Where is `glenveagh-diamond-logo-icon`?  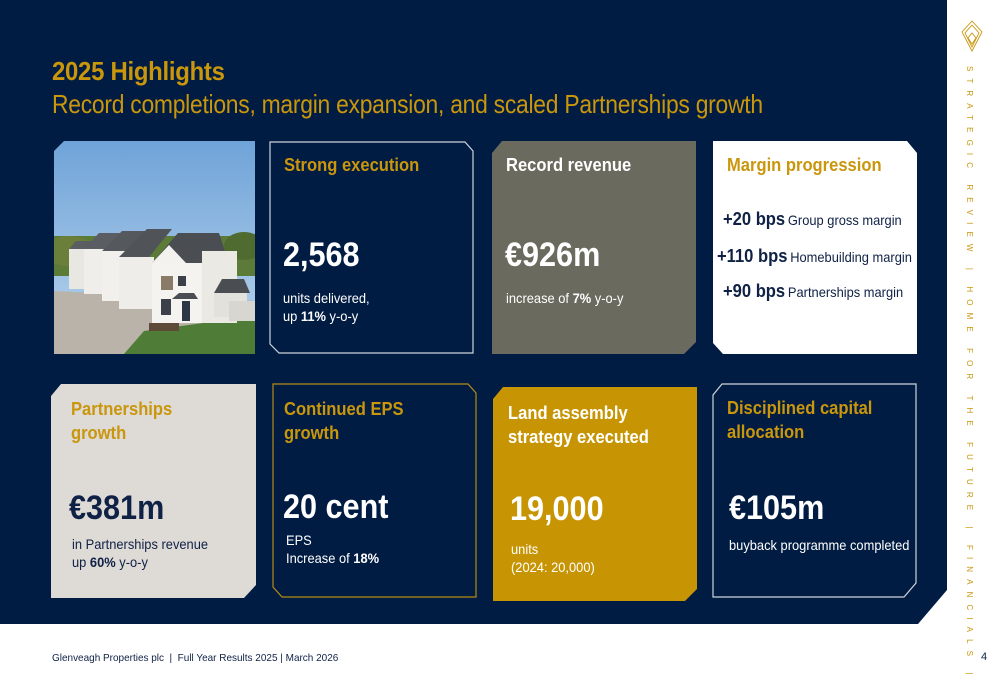
glenveagh-diamond-logo-icon is located at coordinates (972, 36).